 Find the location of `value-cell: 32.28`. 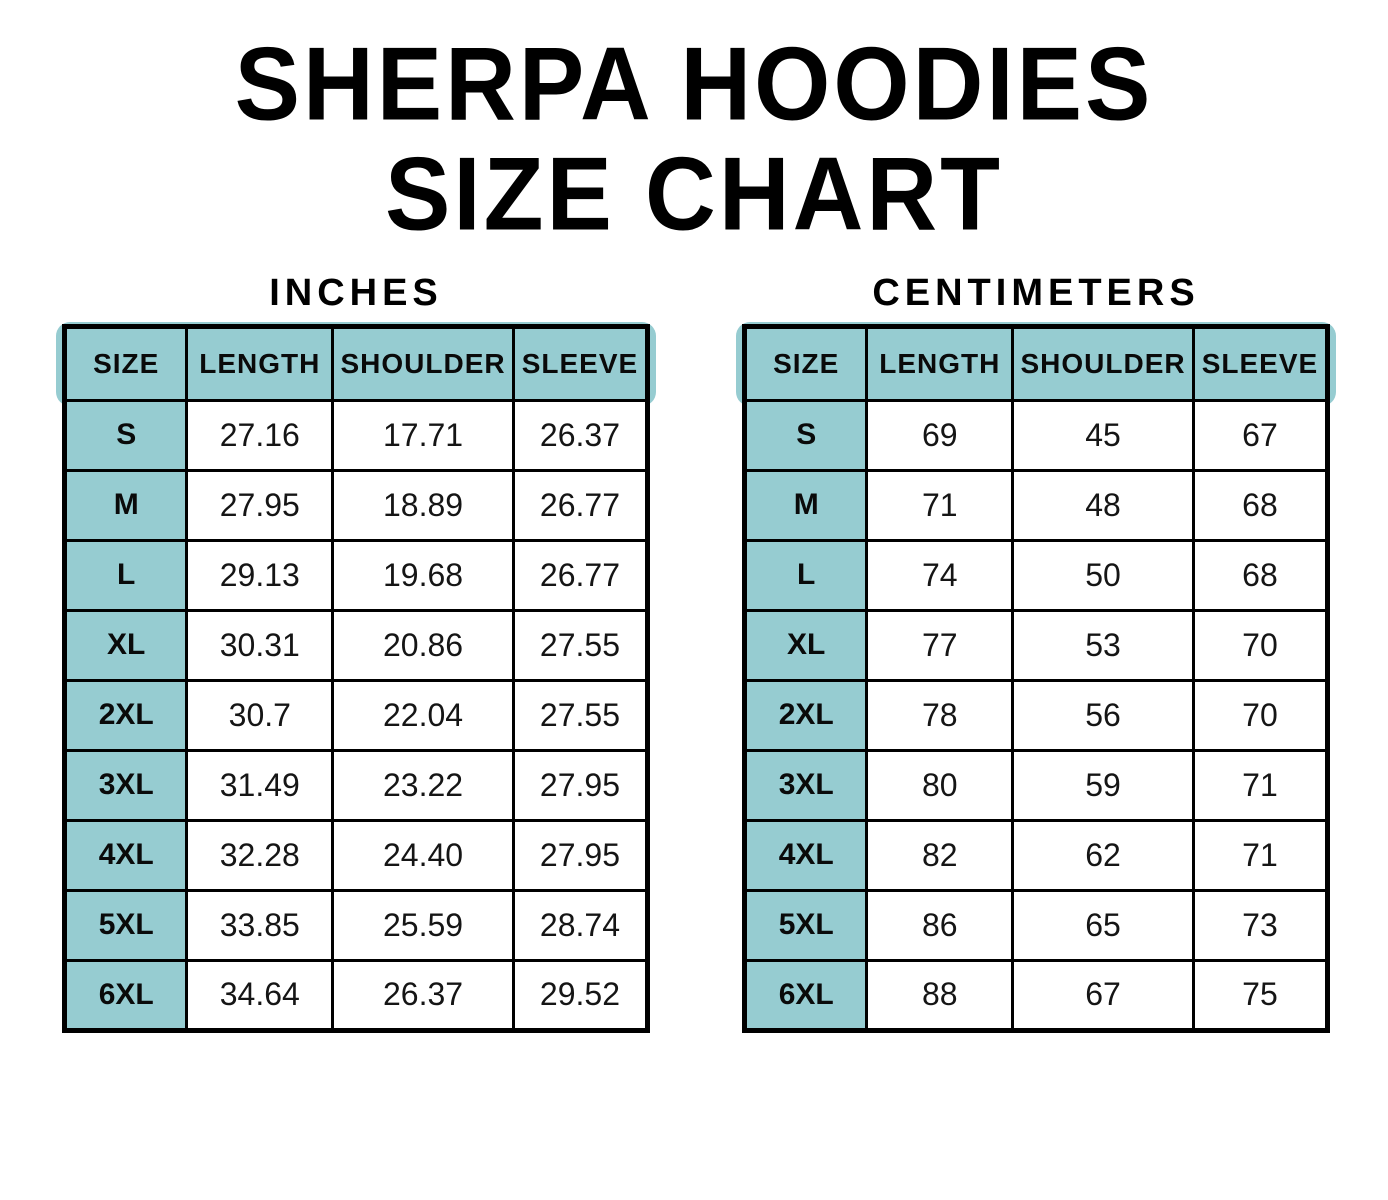

value-cell: 32.28 is located at coordinates (260, 855).